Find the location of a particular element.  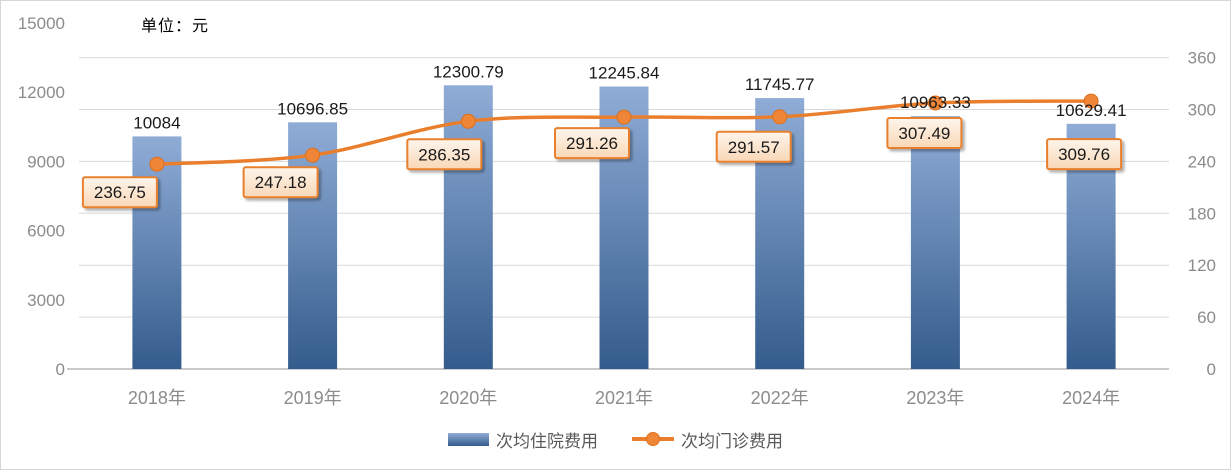

left-axis-tick: 3000 is located at coordinates (46, 300).